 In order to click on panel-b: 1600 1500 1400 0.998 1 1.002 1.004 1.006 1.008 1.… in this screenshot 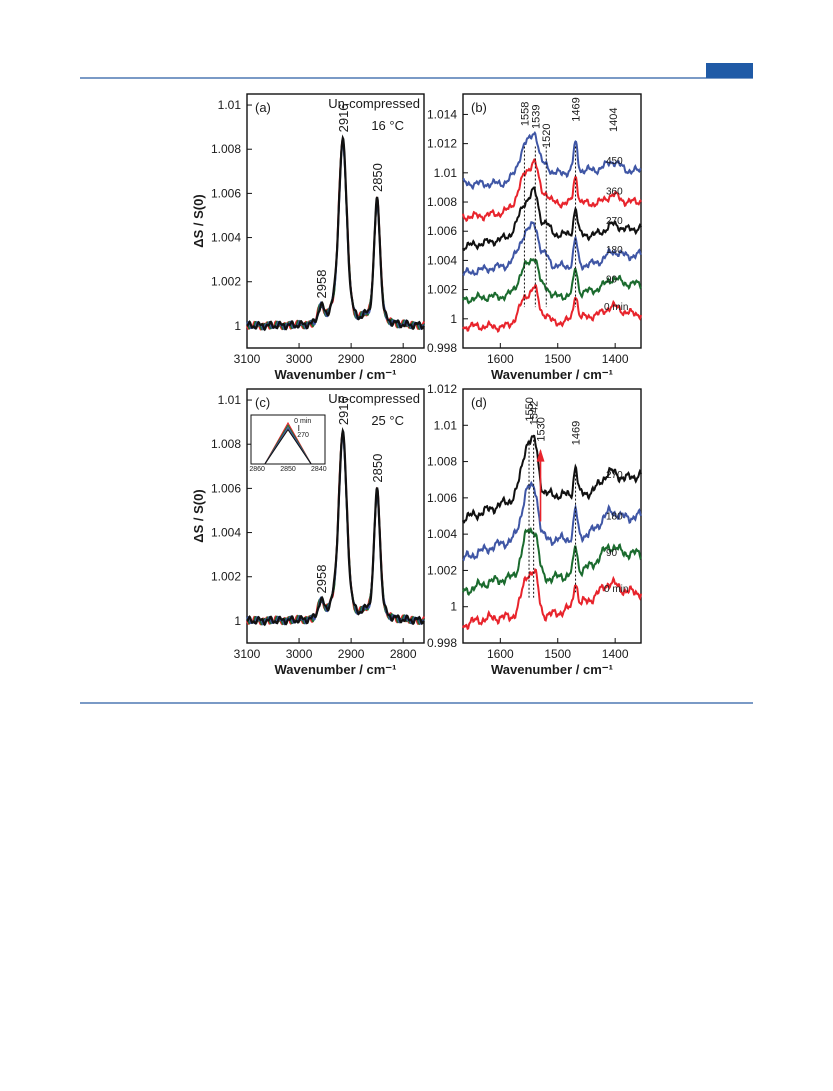, I will do `click(534, 237)`.